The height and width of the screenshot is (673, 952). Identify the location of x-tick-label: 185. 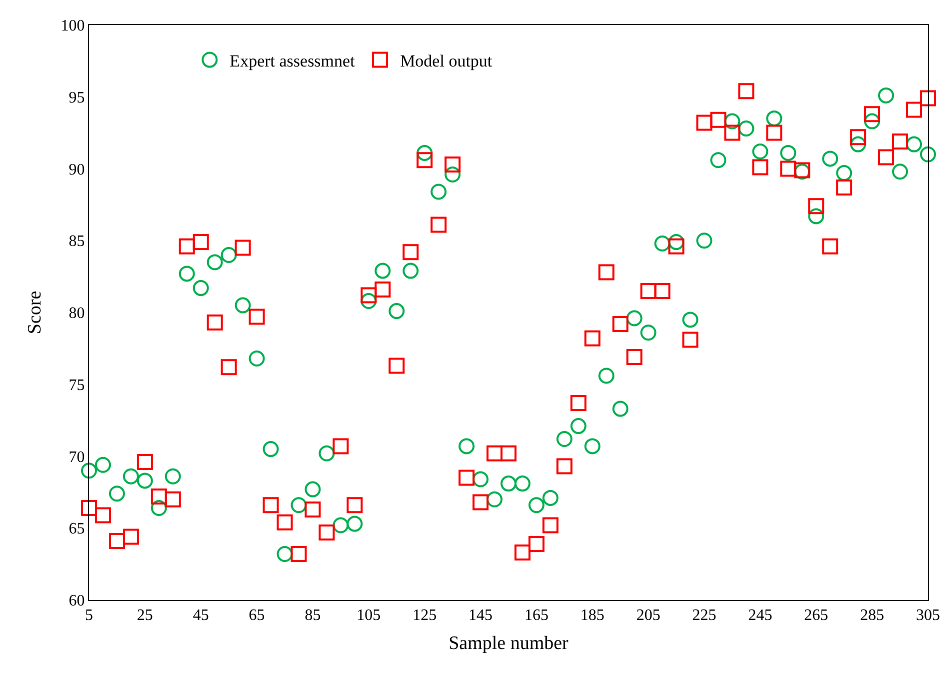
(592, 615).